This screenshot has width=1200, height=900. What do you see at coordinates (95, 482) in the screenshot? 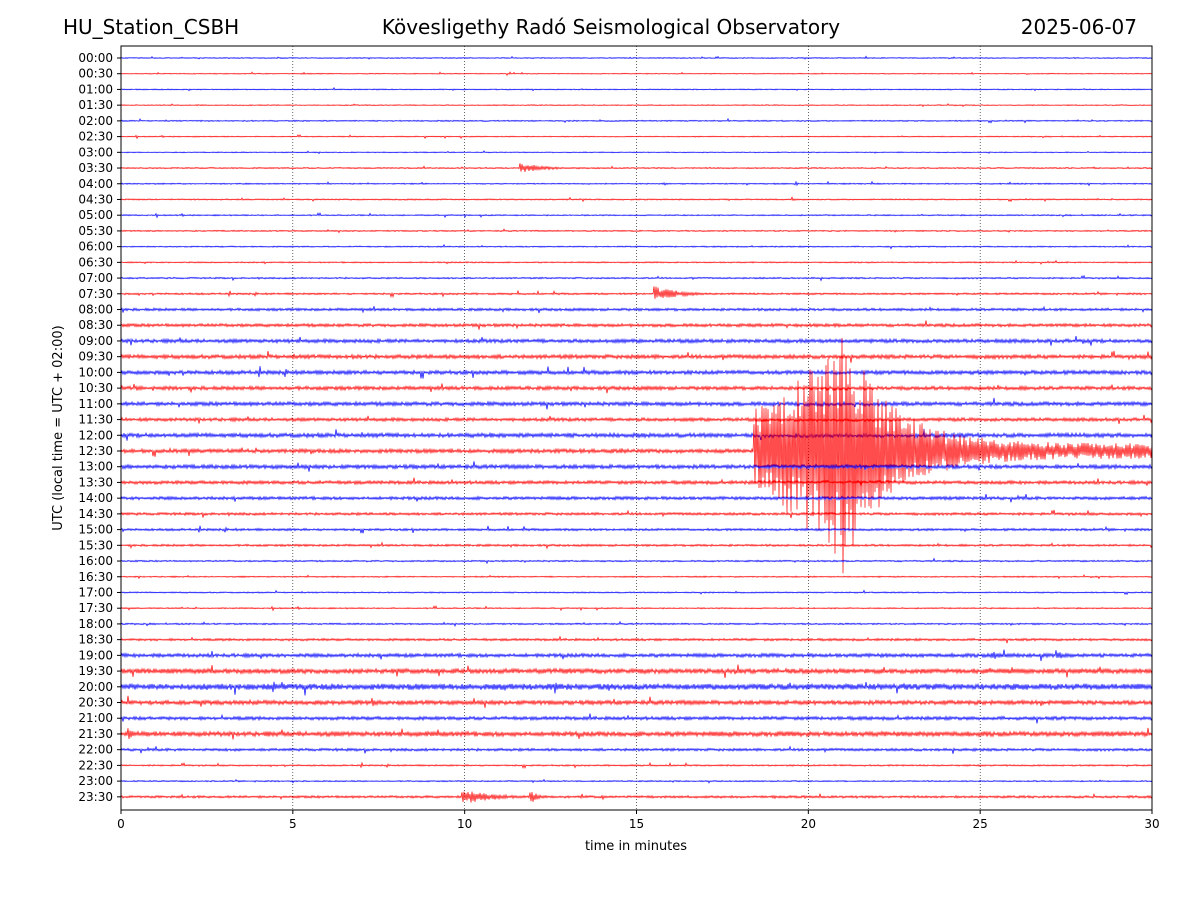
I see `y-tick-label: 13:30` at bounding box center [95, 482].